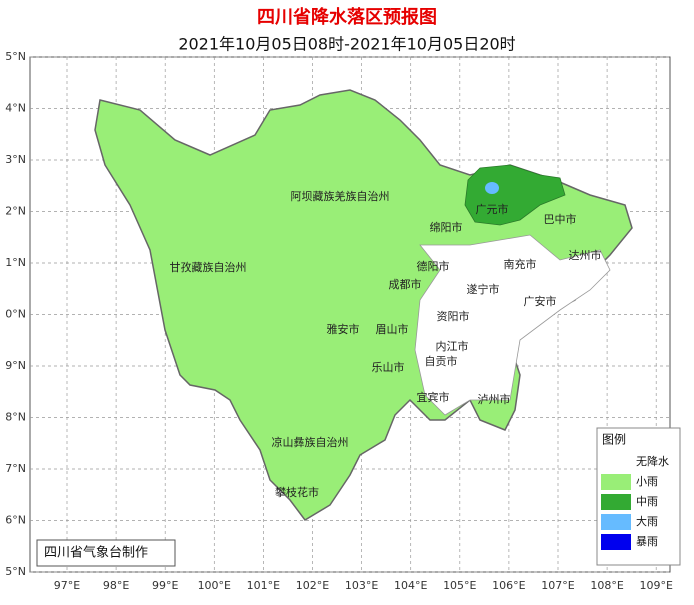 This screenshot has height=605, width=694. What do you see at coordinates (346, 44) in the screenshot?
I see `subtitle: 2021年10月05日08时-2021年10月05日20时` at bounding box center [346, 44].